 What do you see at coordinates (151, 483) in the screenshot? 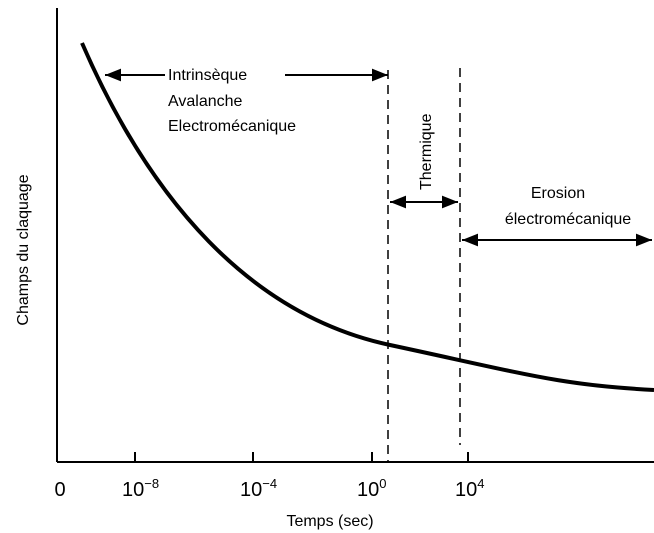
I see `tick-exponent: −8` at bounding box center [151, 483].